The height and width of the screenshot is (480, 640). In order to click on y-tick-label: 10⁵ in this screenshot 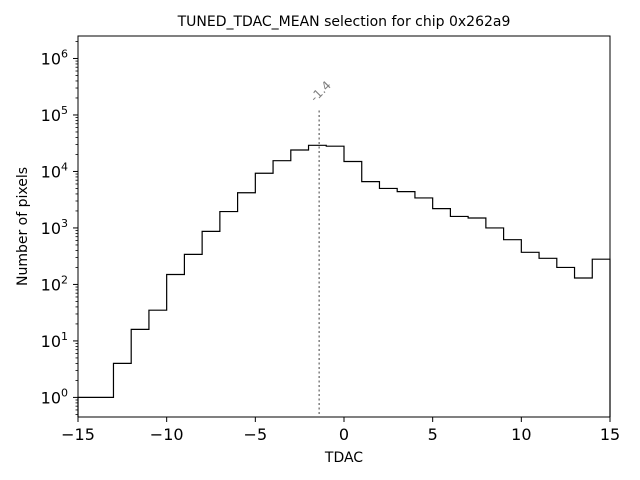, I will do `click(54, 114)`.